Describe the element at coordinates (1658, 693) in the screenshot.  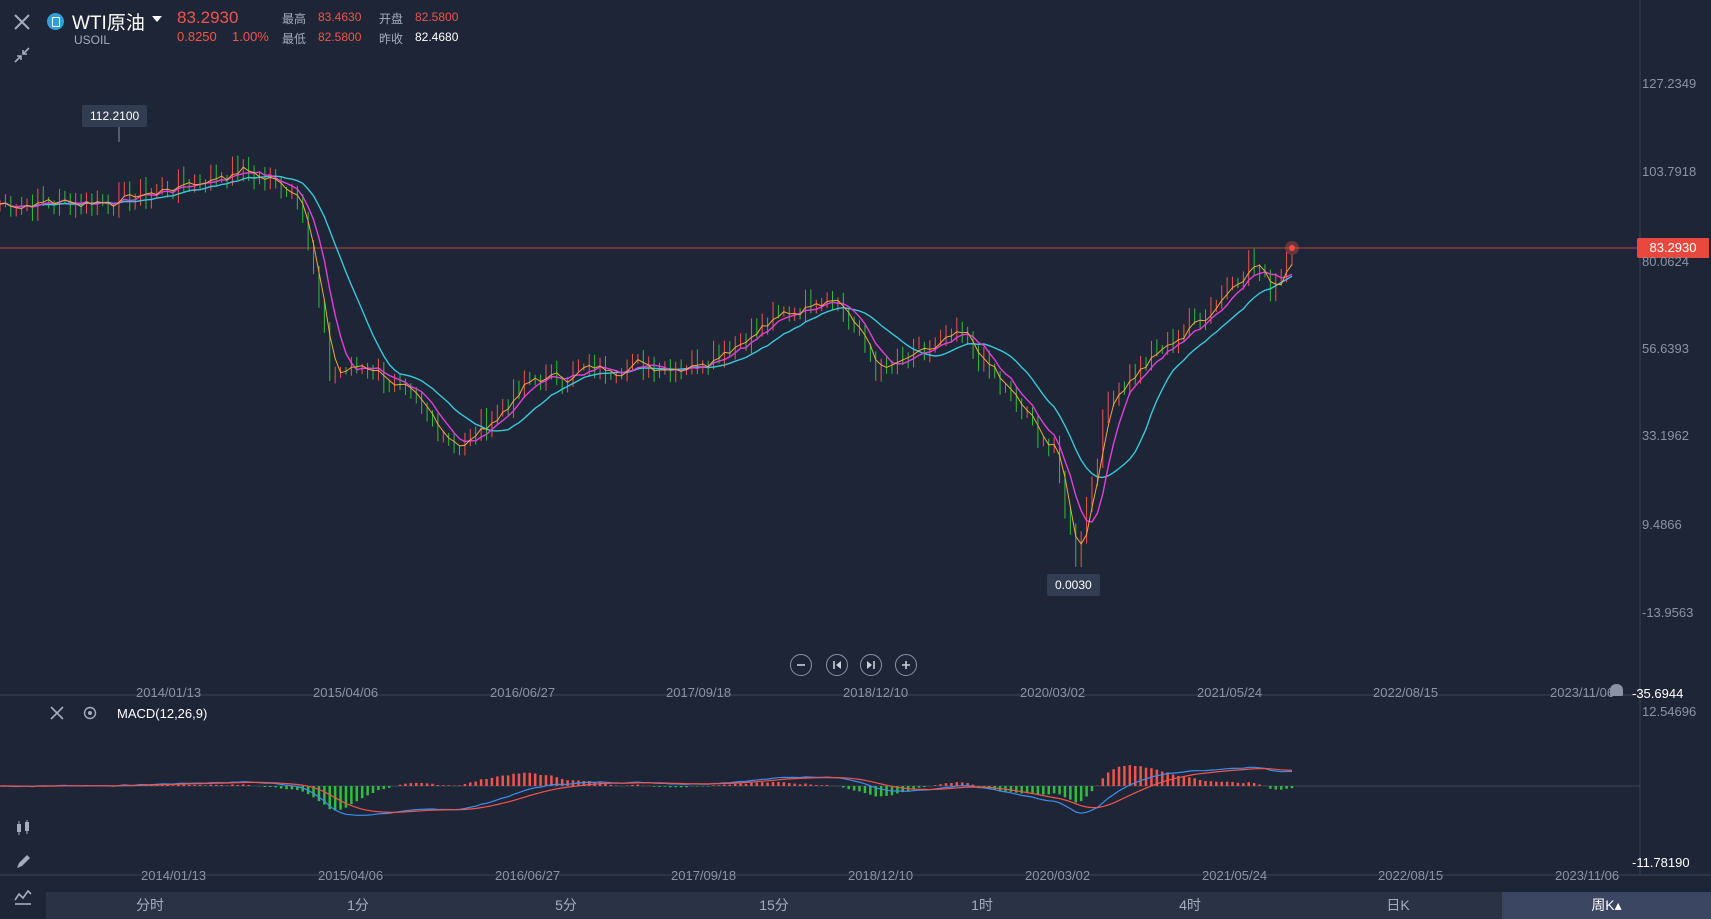
I see `y-tick: -35.6944` at that location.